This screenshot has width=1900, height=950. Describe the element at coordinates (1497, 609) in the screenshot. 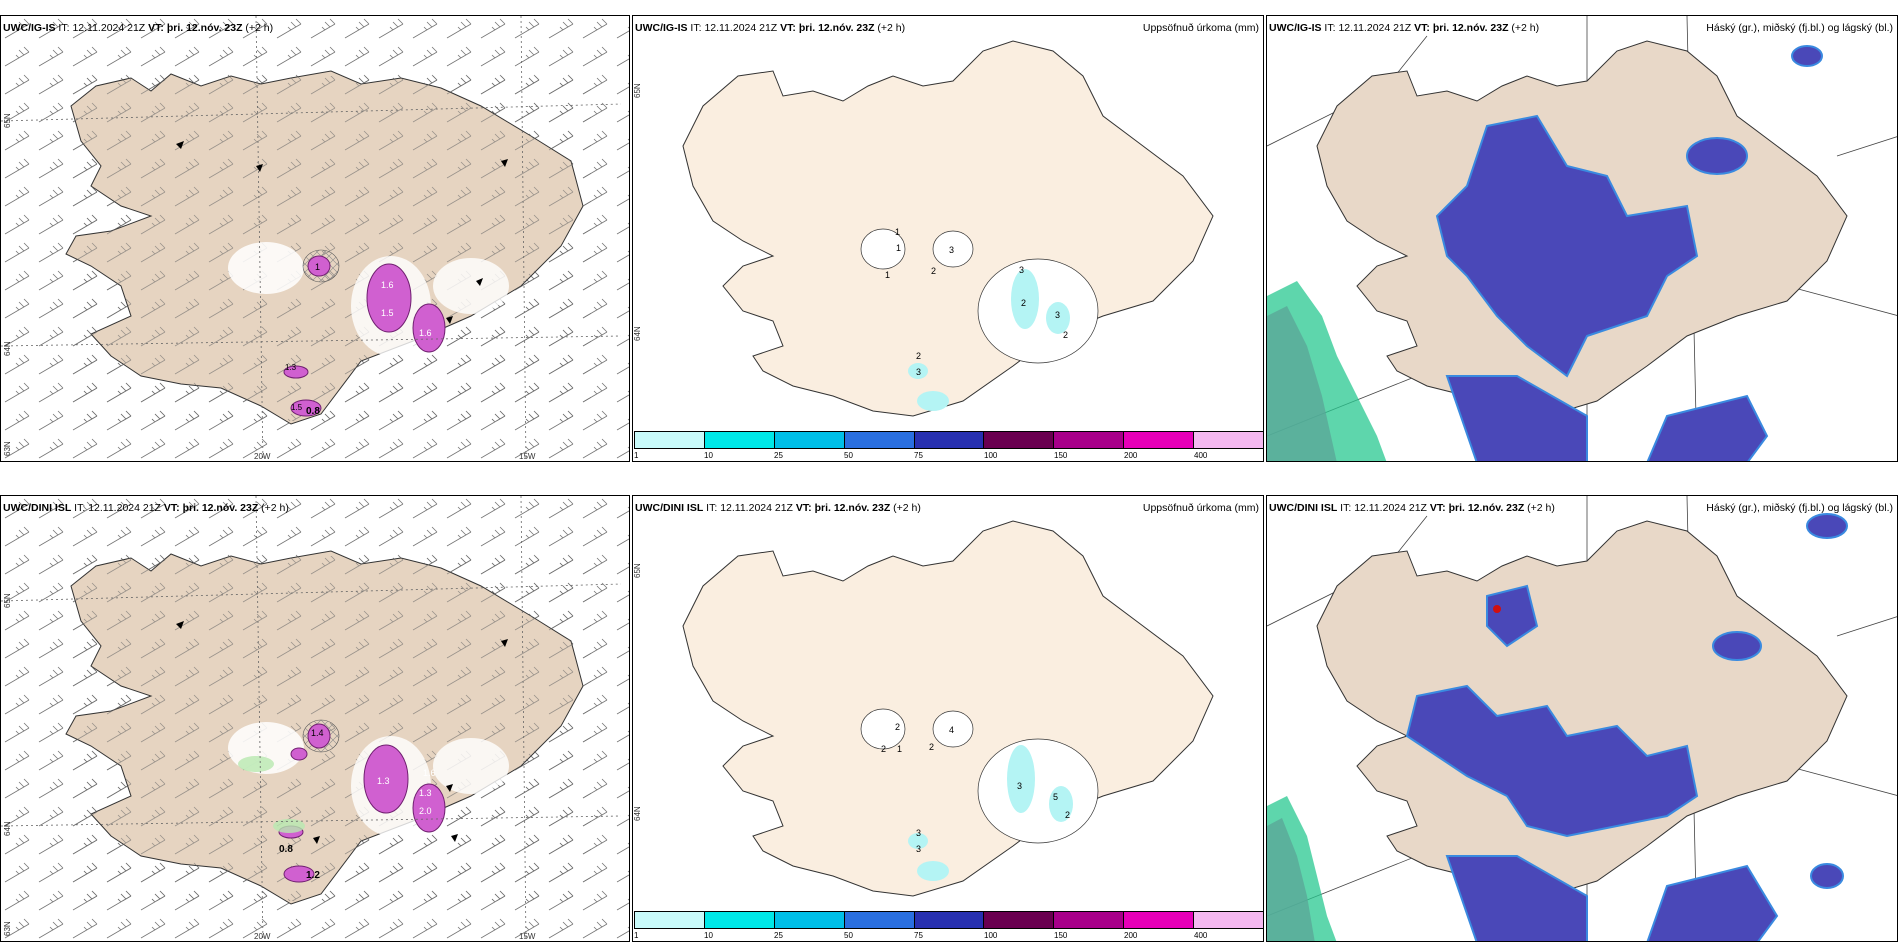

I see `cloud-high-spot` at that location.